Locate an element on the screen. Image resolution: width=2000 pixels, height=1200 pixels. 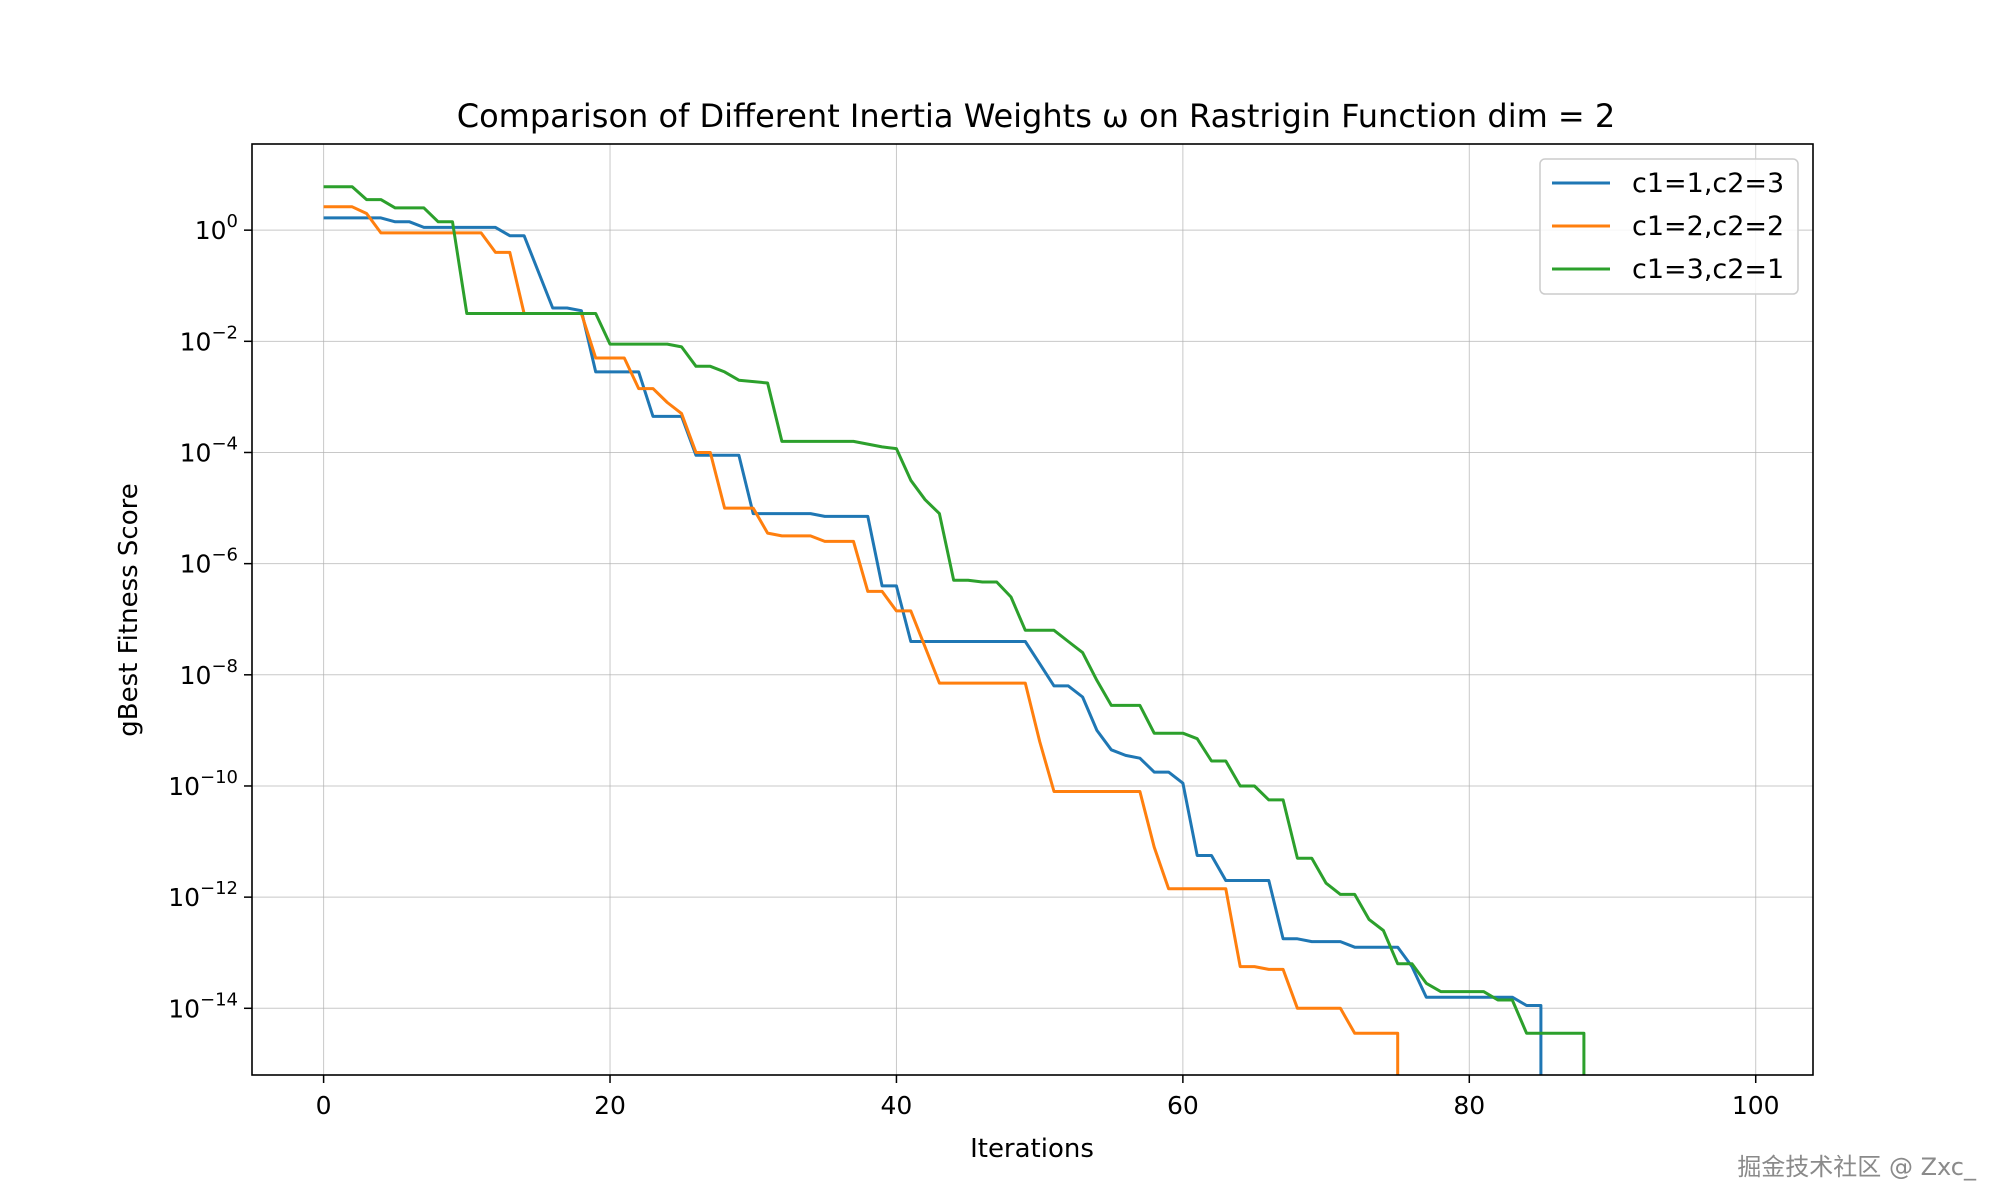
x-tick-label: 40 is located at coordinates (897, 1105).